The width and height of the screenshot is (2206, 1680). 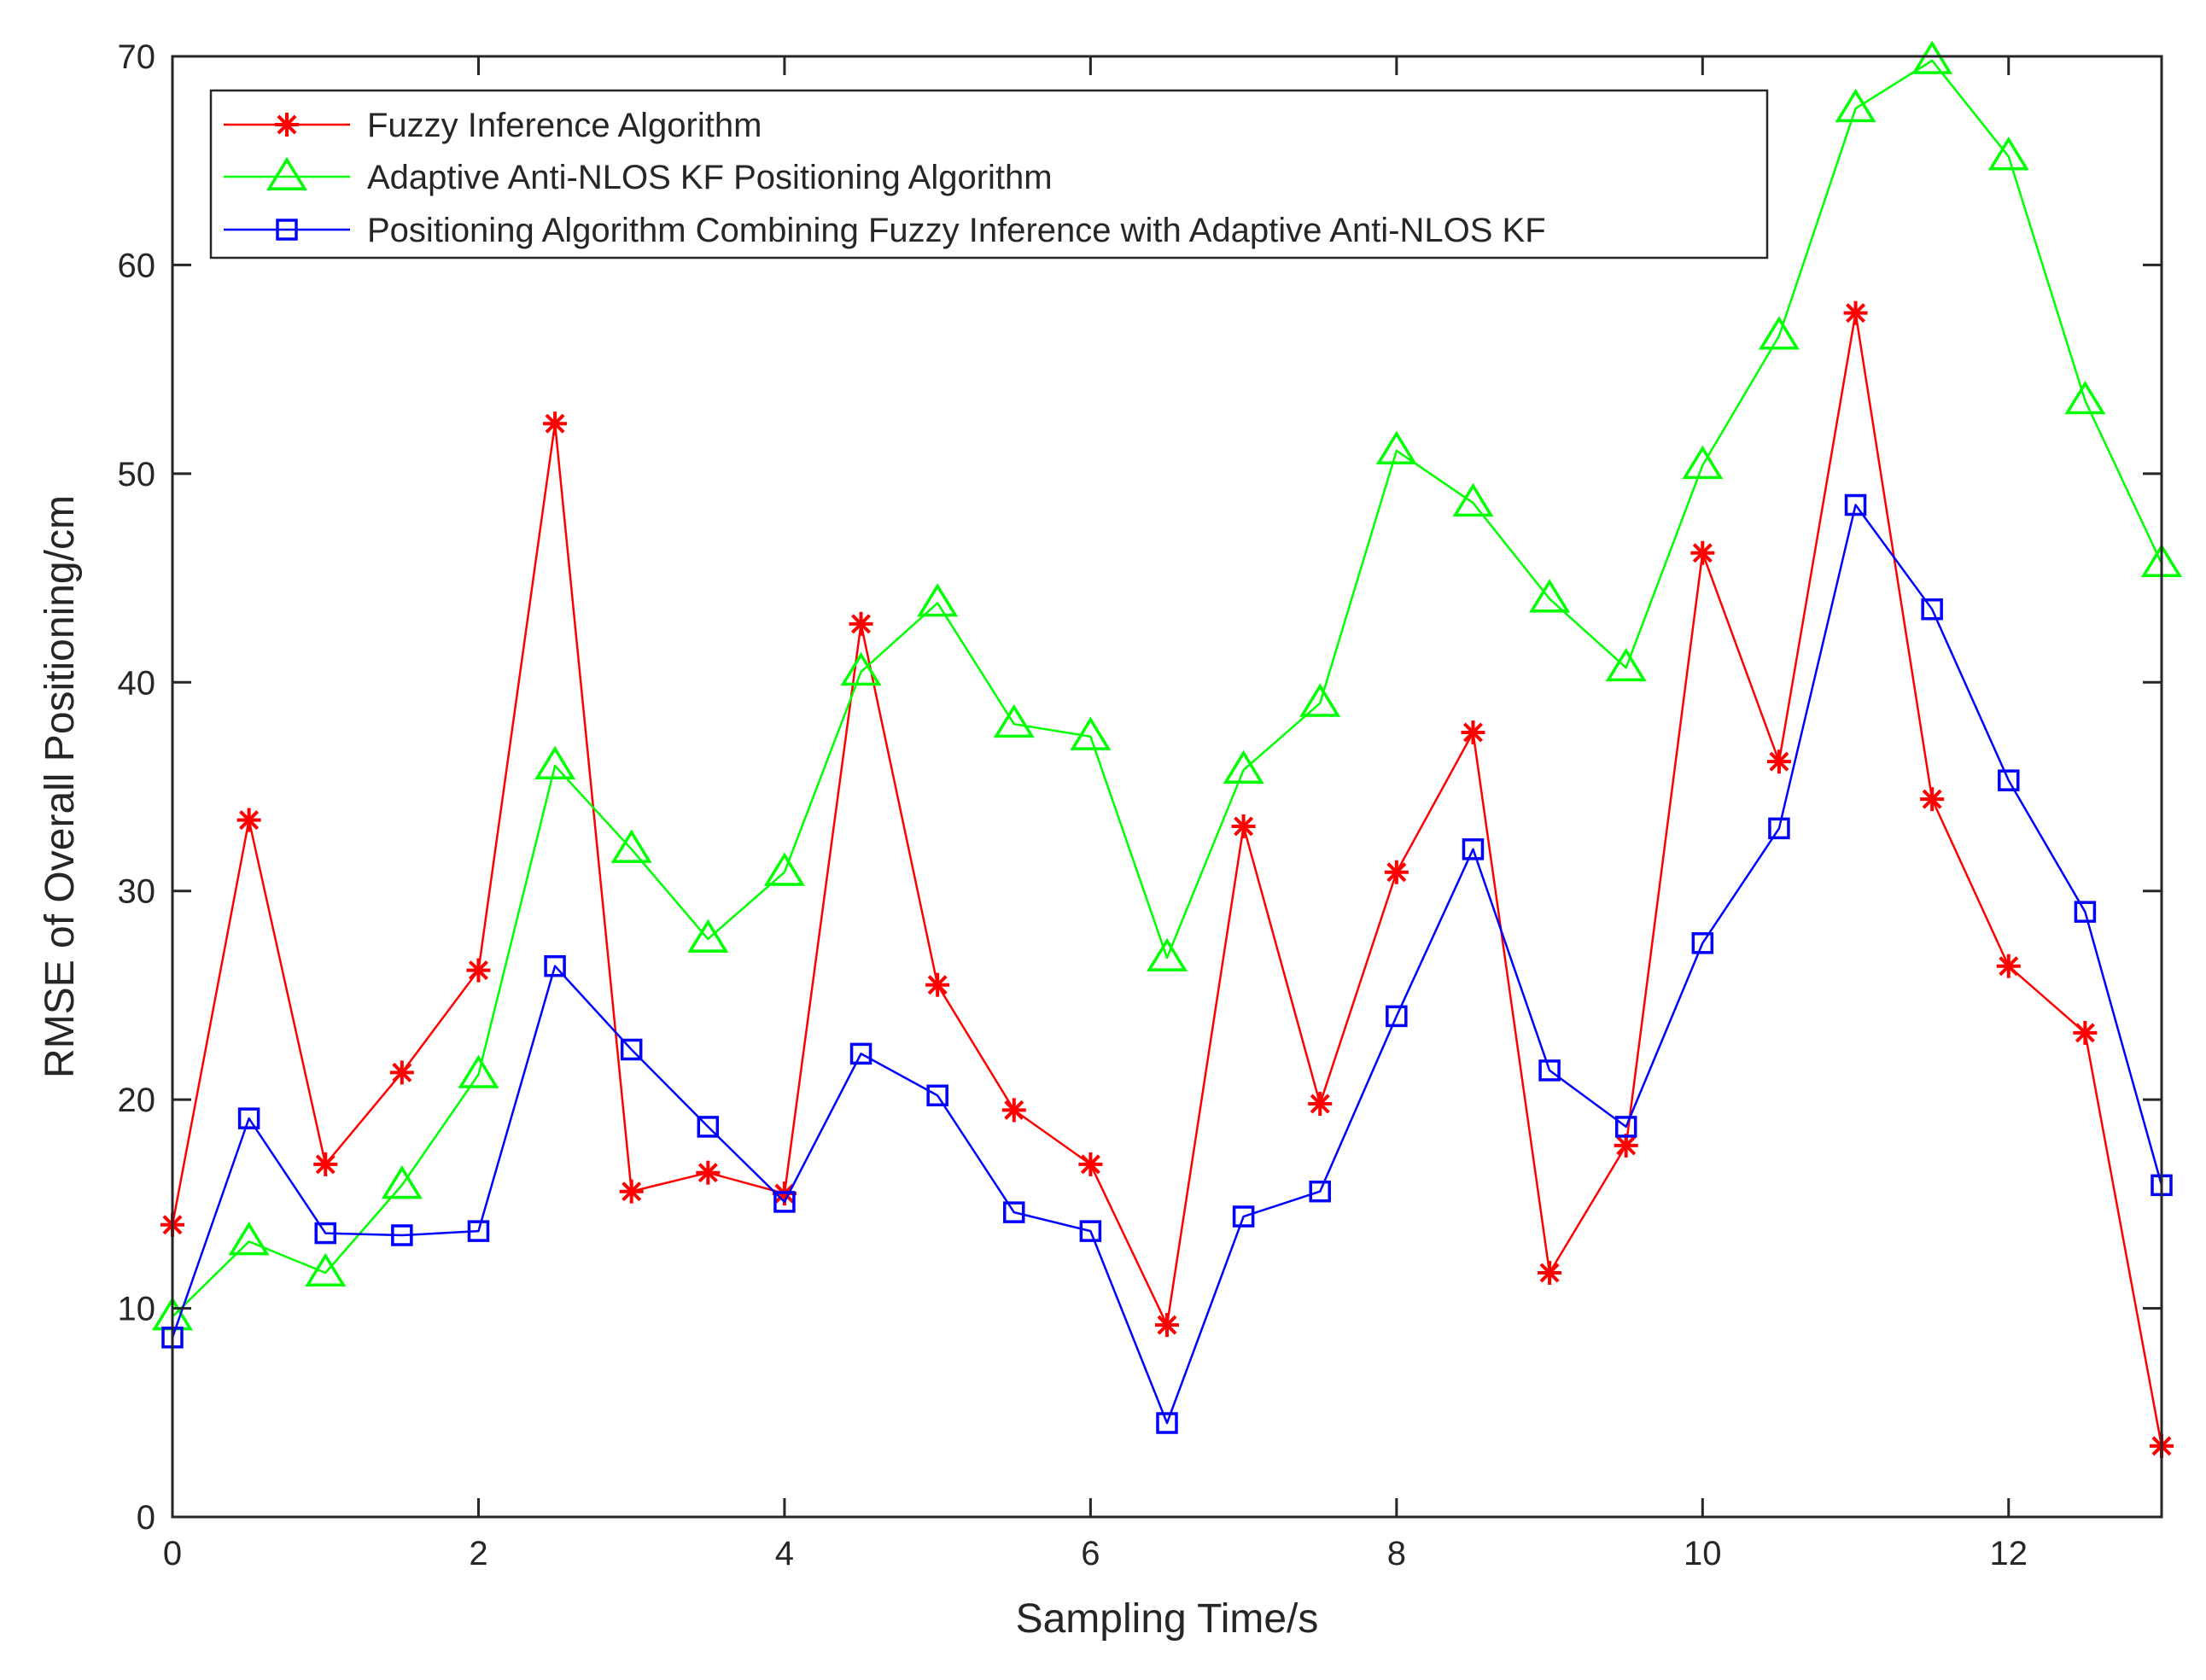 I want to click on y-tick-label: 0, so click(x=146, y=1518).